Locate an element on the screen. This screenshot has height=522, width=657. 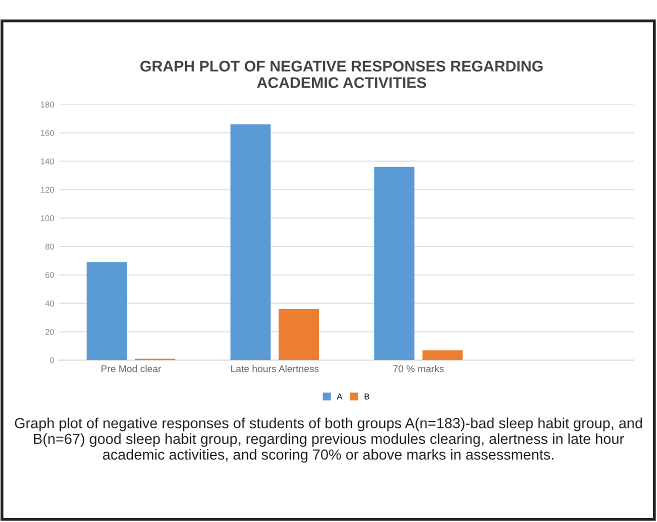
y-tick-label: 120 is located at coordinates (47, 189).